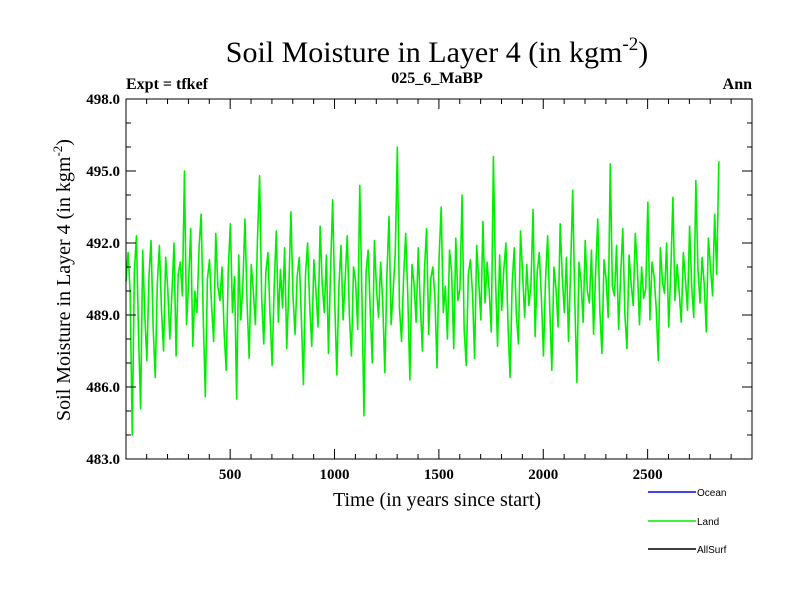 This screenshot has height=600, width=800. What do you see at coordinates (543, 475) in the screenshot?
I see `x-tick-label: 2000` at bounding box center [543, 475].